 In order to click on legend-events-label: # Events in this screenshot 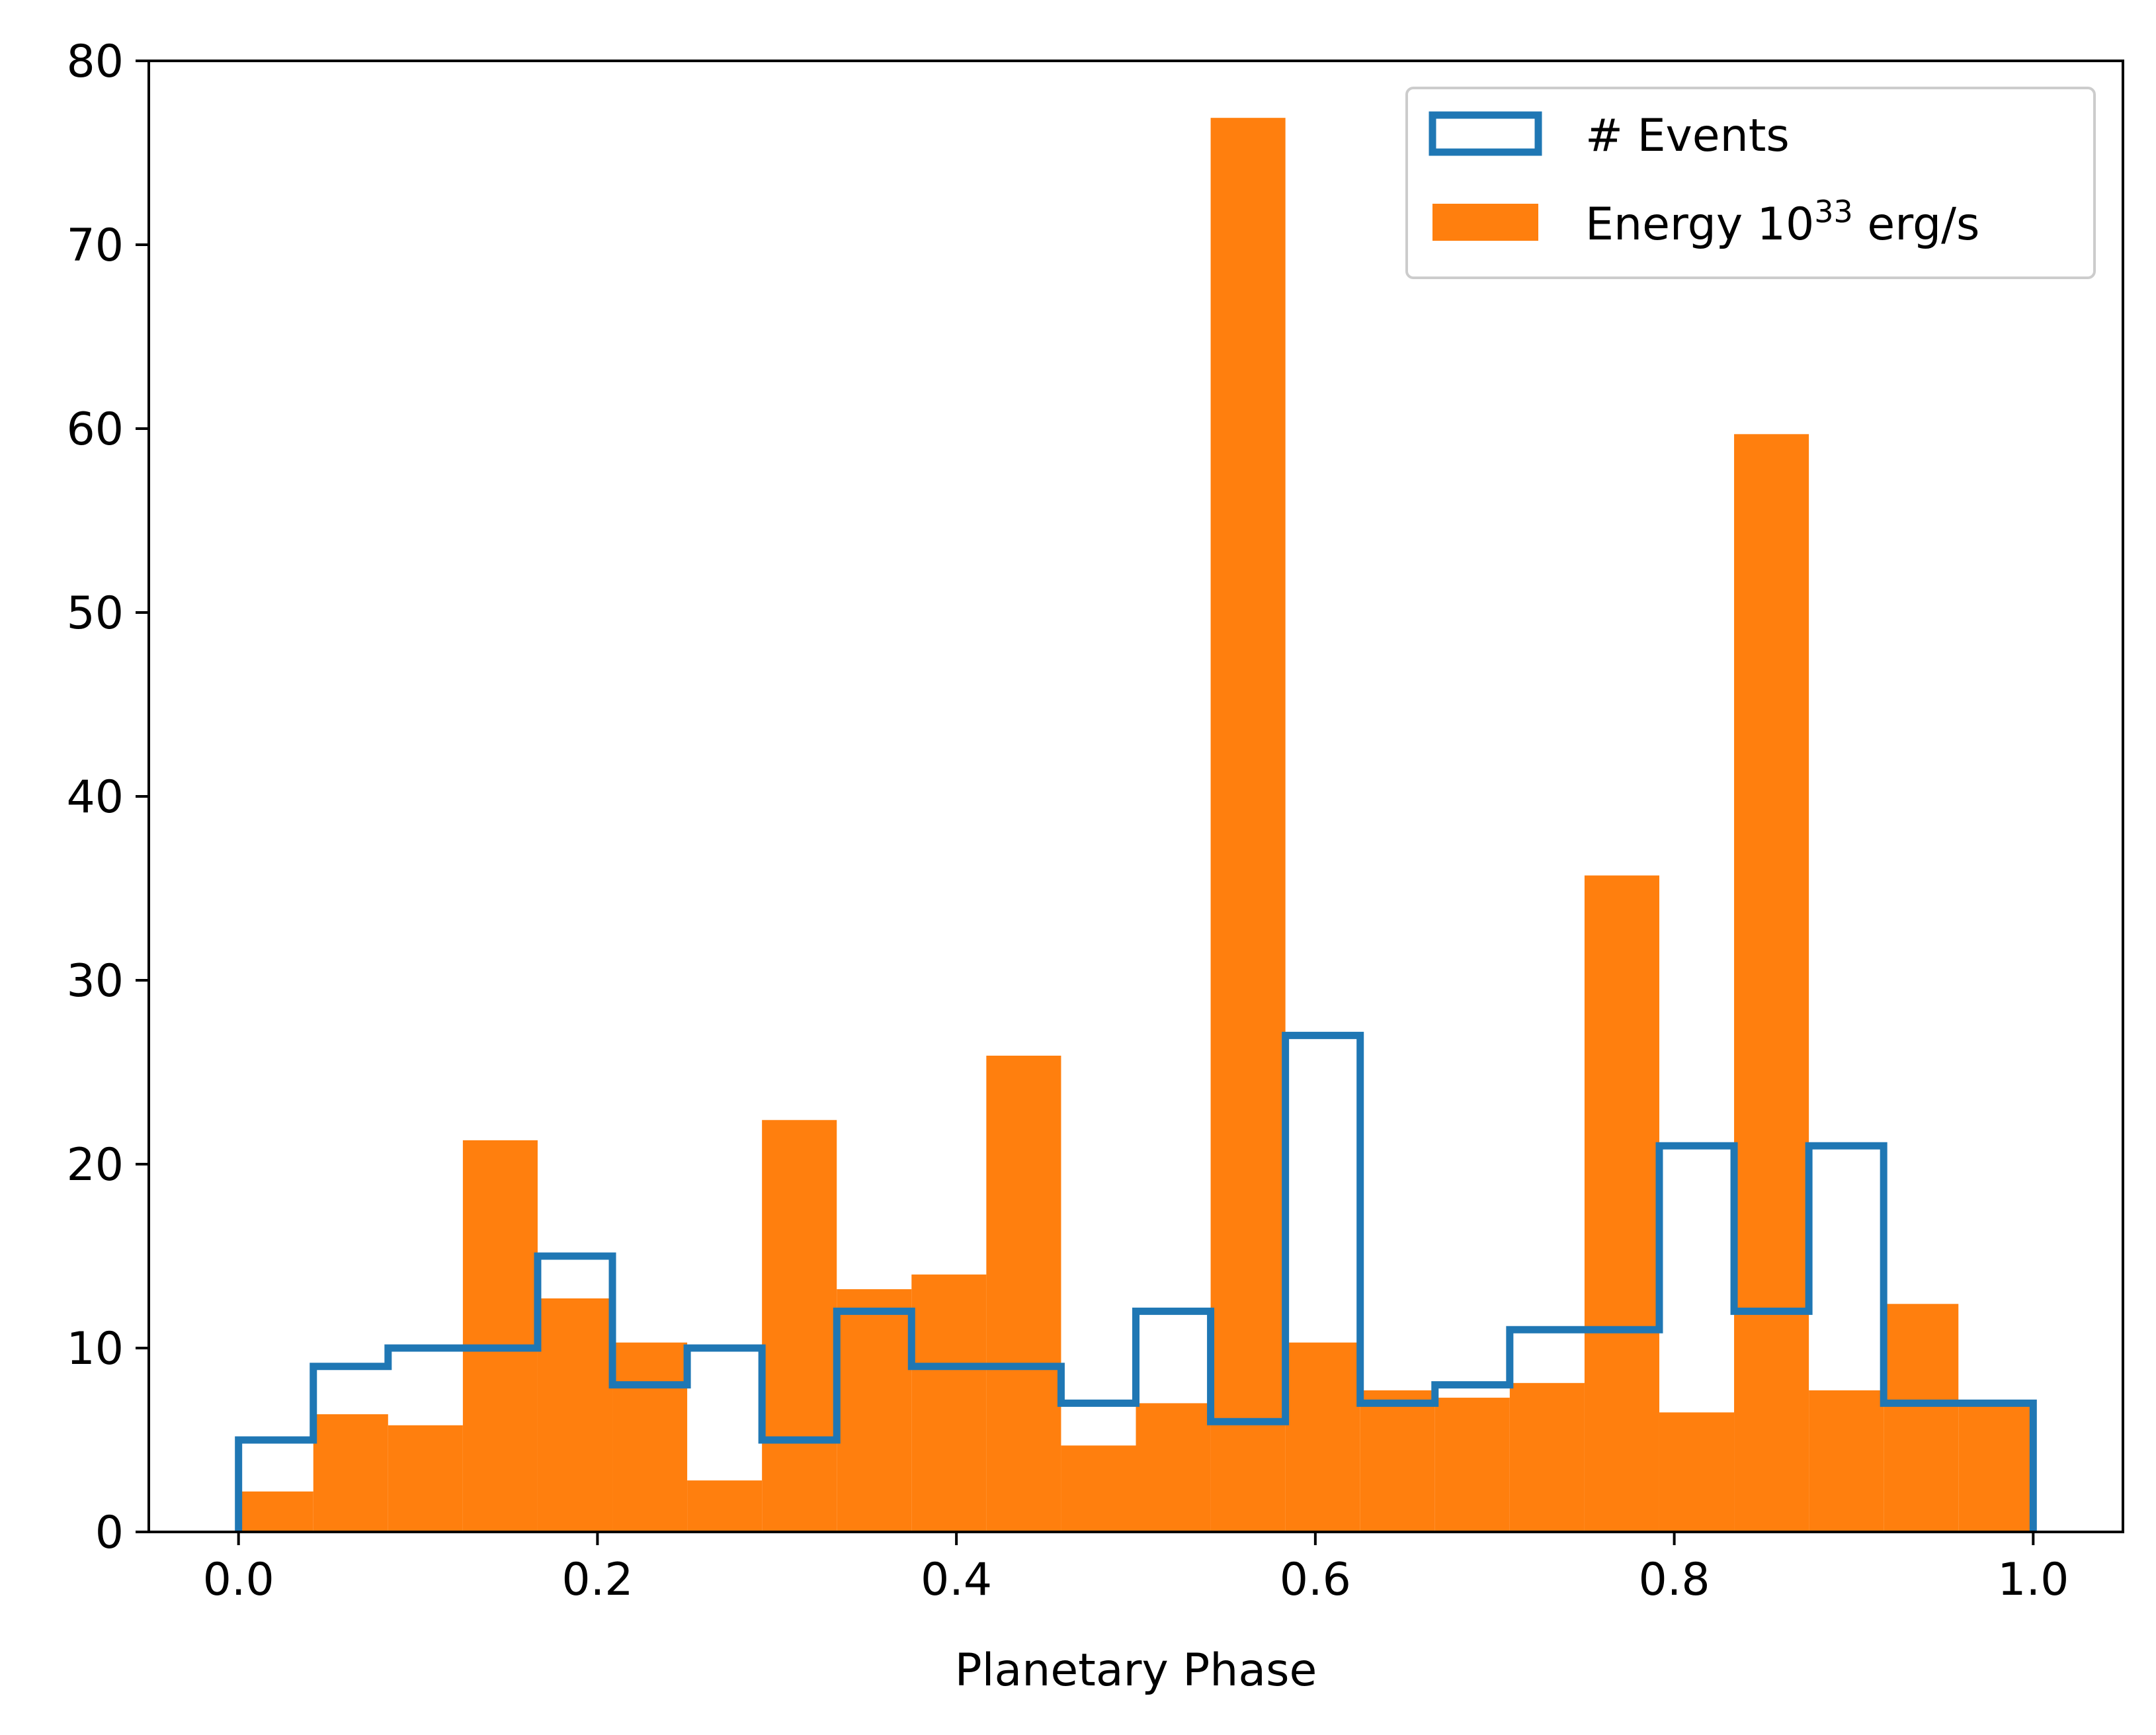, I will do `click(1687, 136)`.